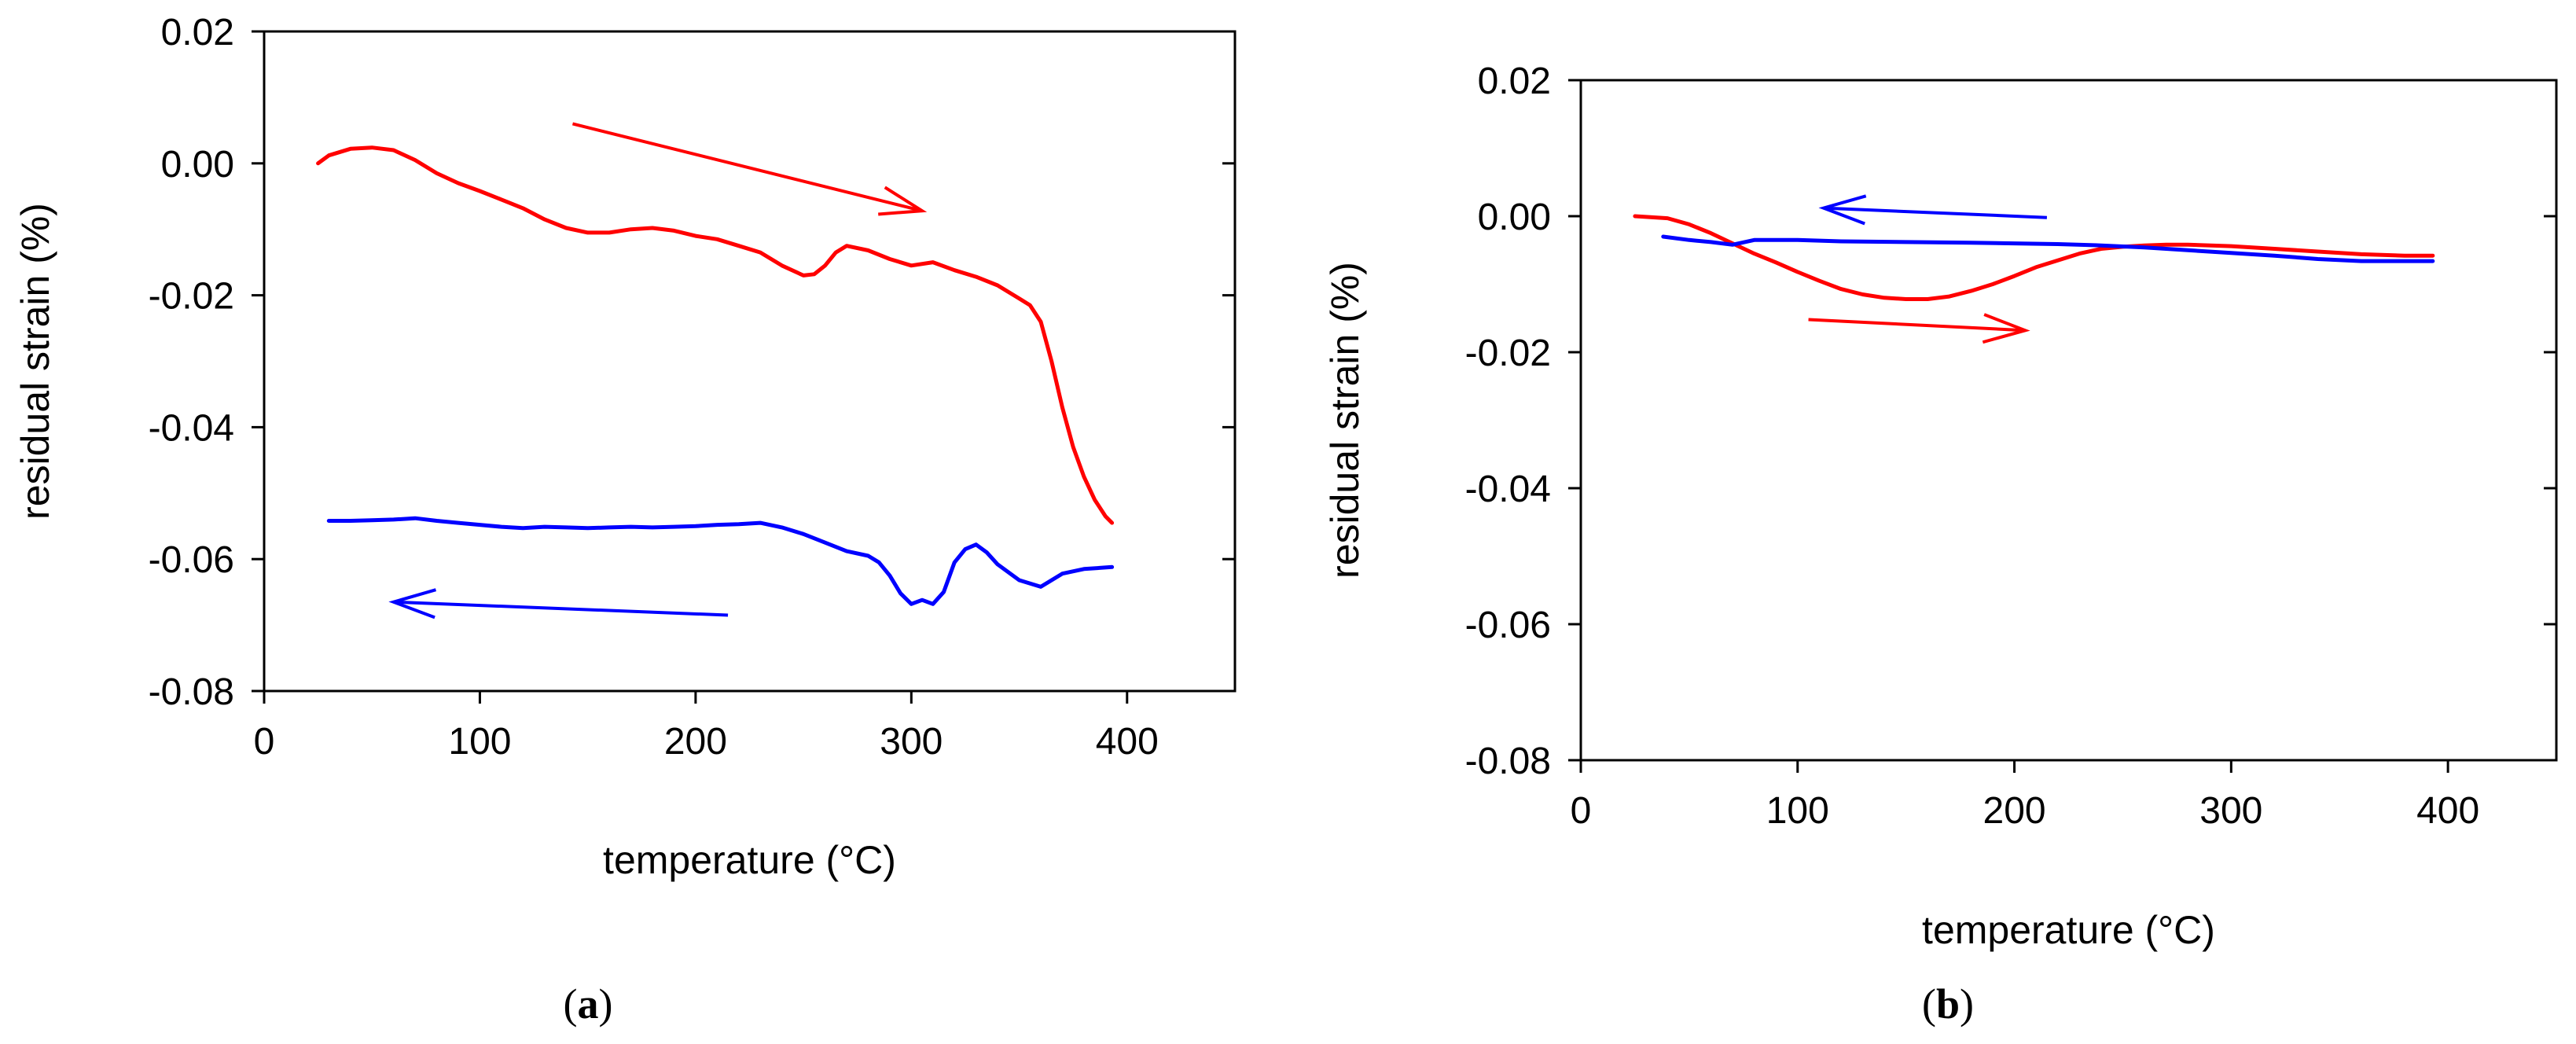 Image resolution: width=2576 pixels, height=1044 pixels. What do you see at coordinates (1514, 82) in the screenshot?
I see `panel-b-y-tick-label: 0.02` at bounding box center [1514, 82].